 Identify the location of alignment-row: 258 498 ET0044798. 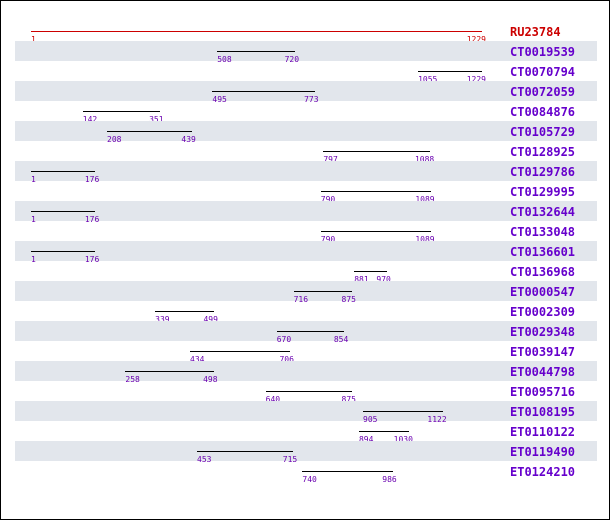
(306, 372).